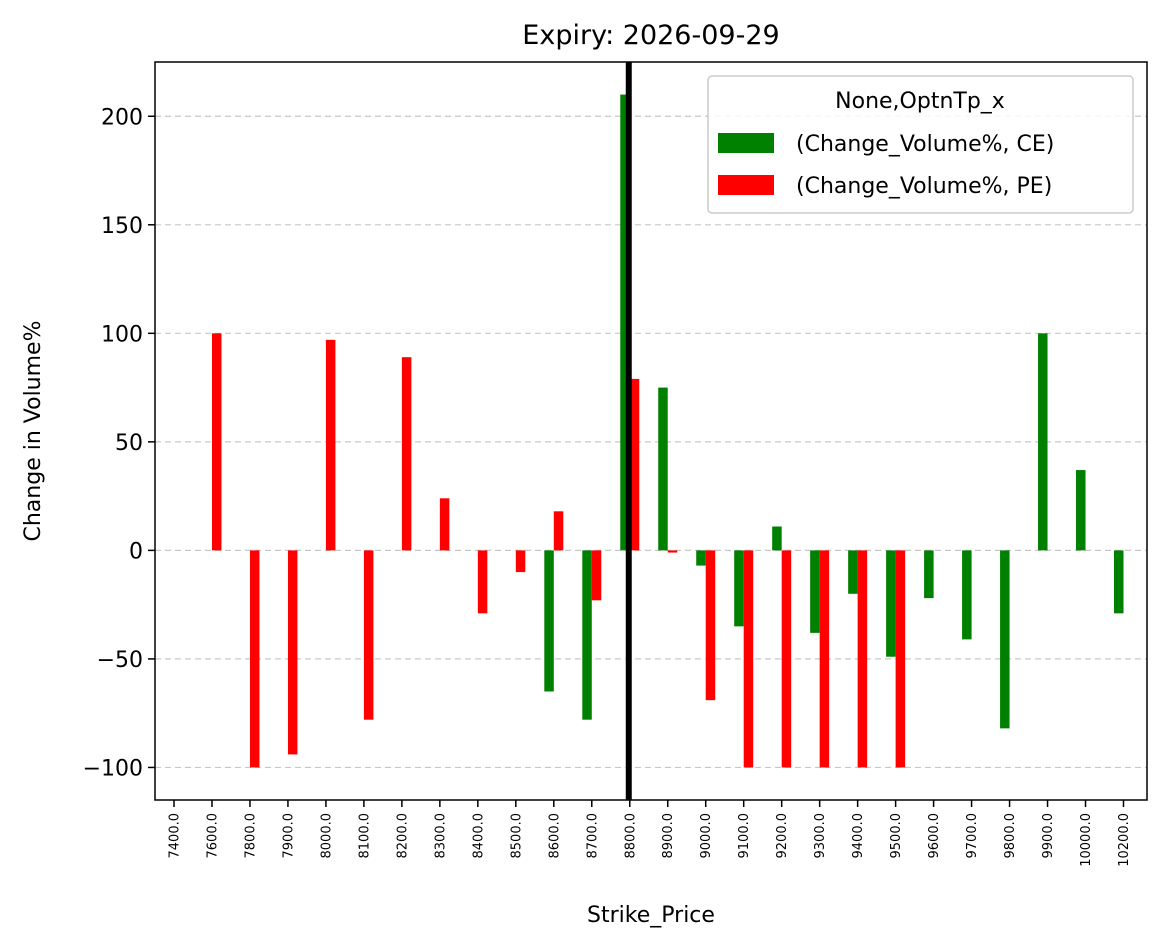  What do you see at coordinates (934, 836) in the screenshot?
I see `x-tick-label: 9600.0` at bounding box center [934, 836].